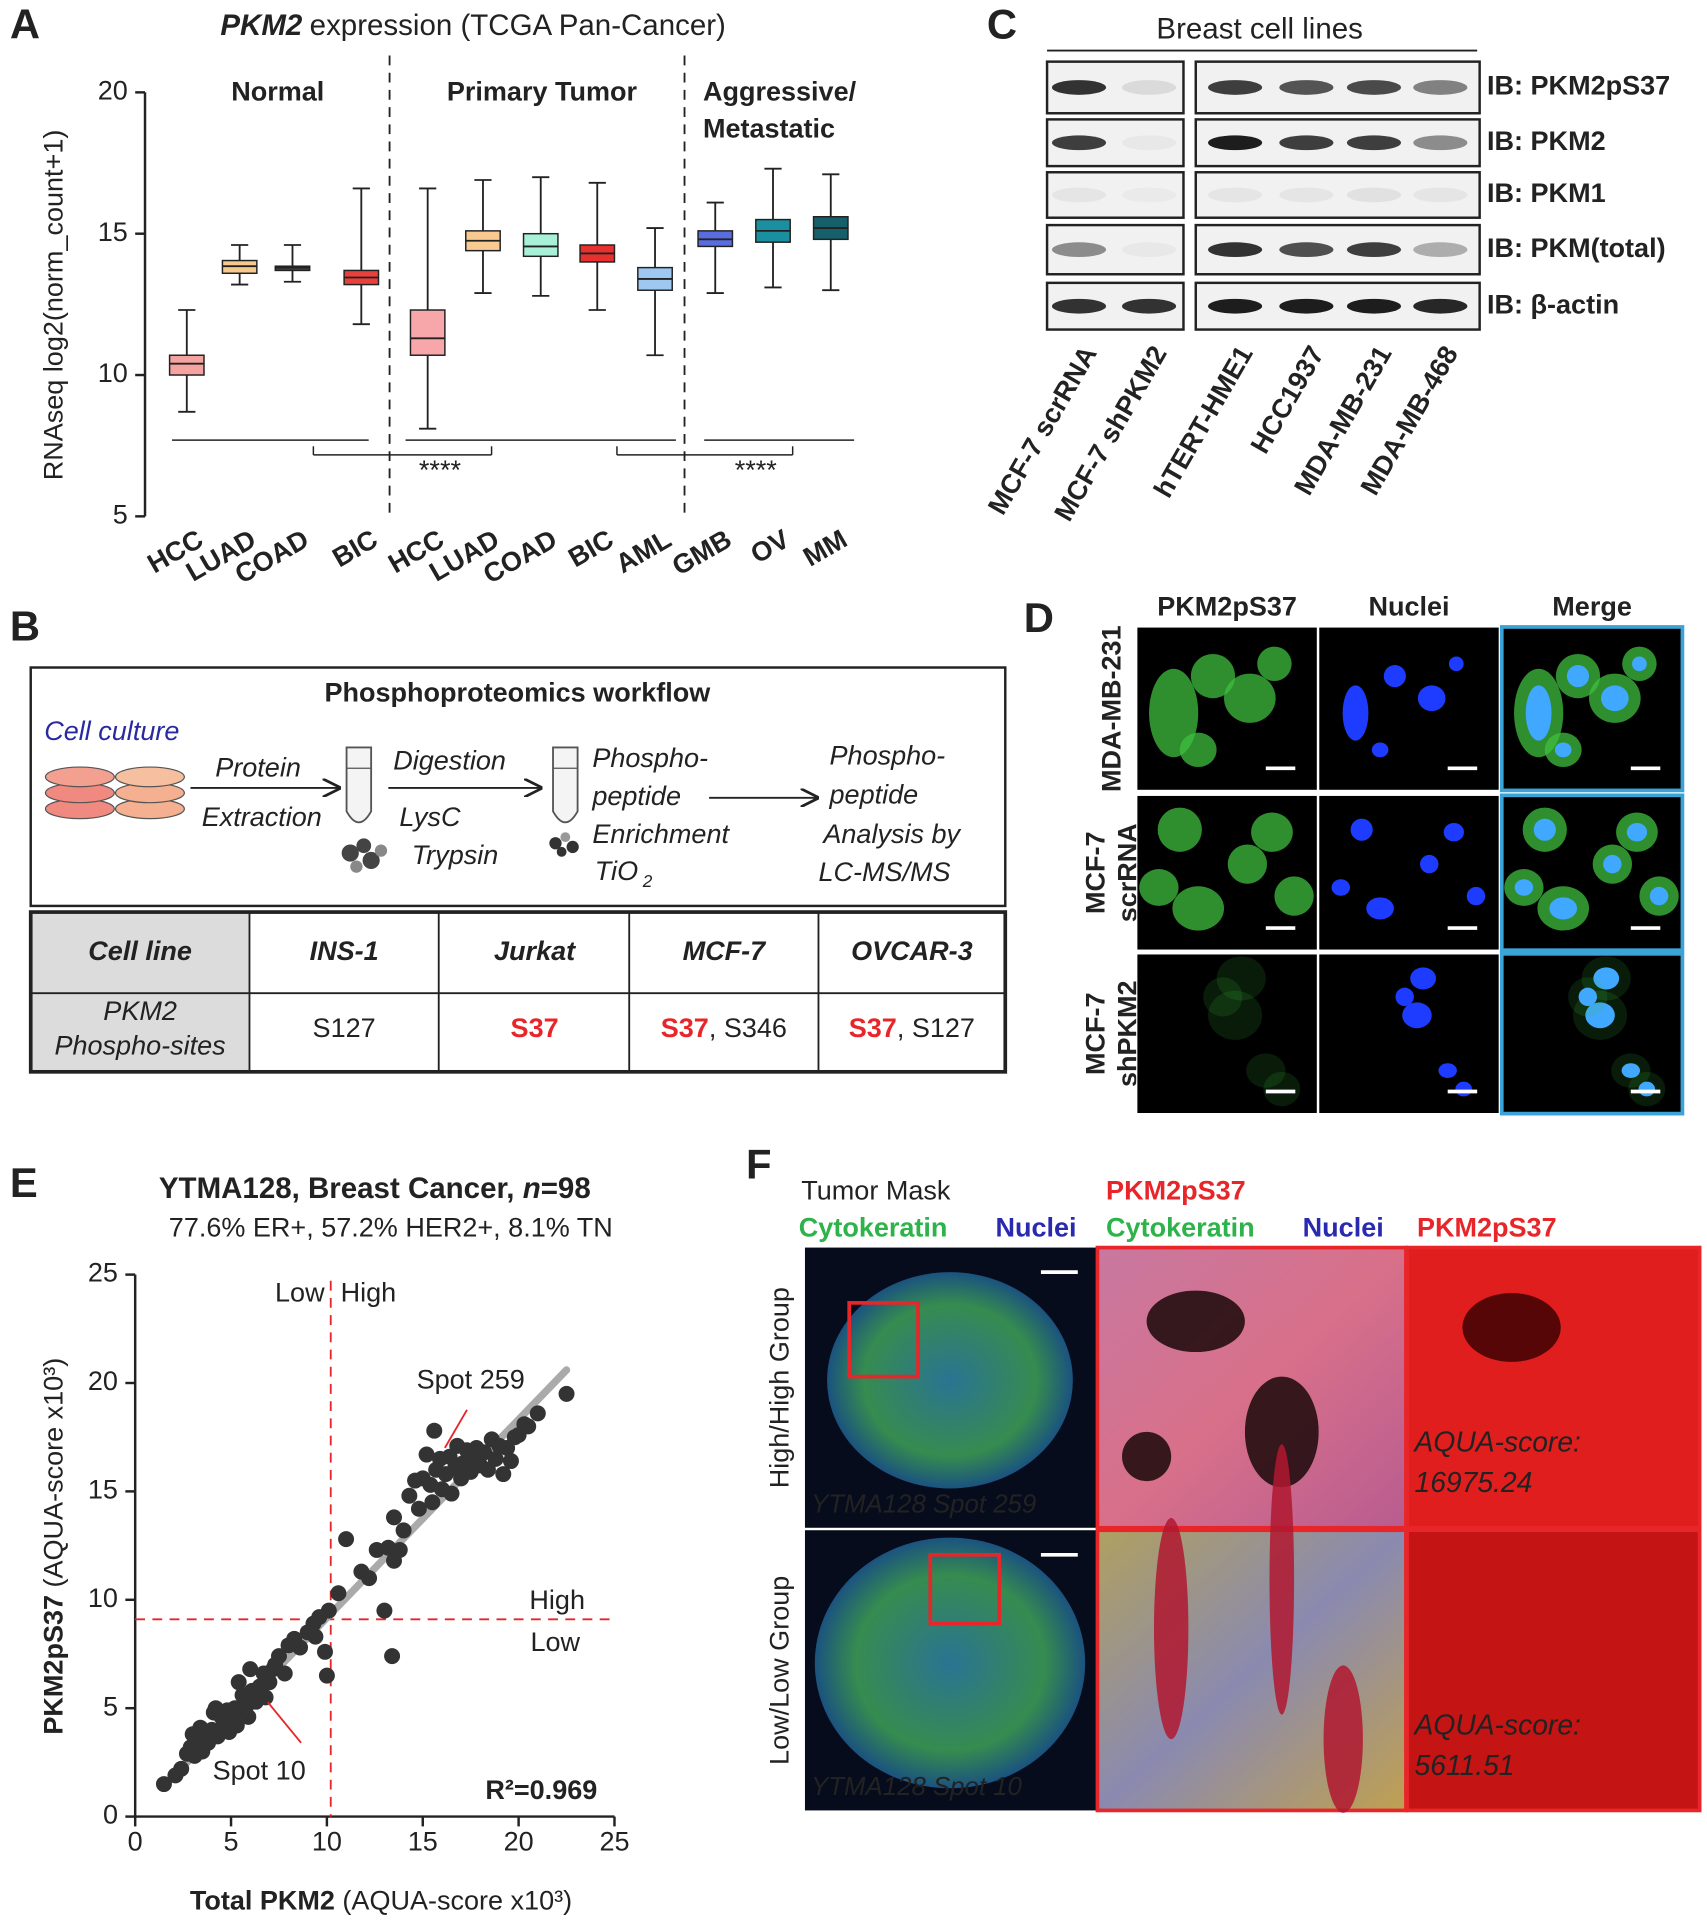 Image resolution: width=1707 pixels, height=1920 pixels. What do you see at coordinates (114, 793) in the screenshot?
I see `dishes` at bounding box center [114, 793].